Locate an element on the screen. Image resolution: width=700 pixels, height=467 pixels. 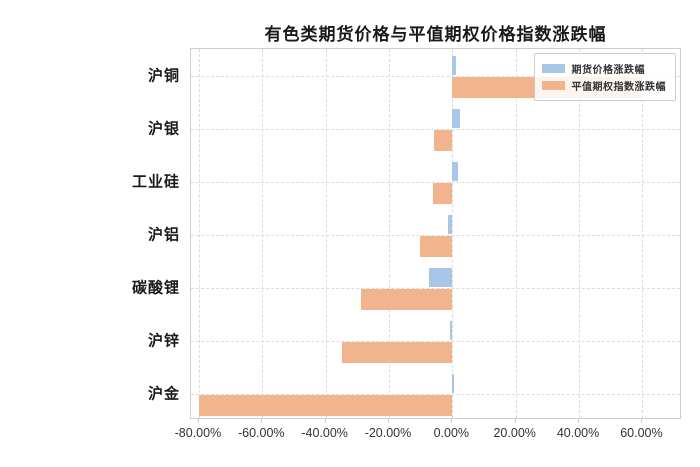
legend-item-futures: 期货价格涨跌幅 is located at coordinates (604, 68).